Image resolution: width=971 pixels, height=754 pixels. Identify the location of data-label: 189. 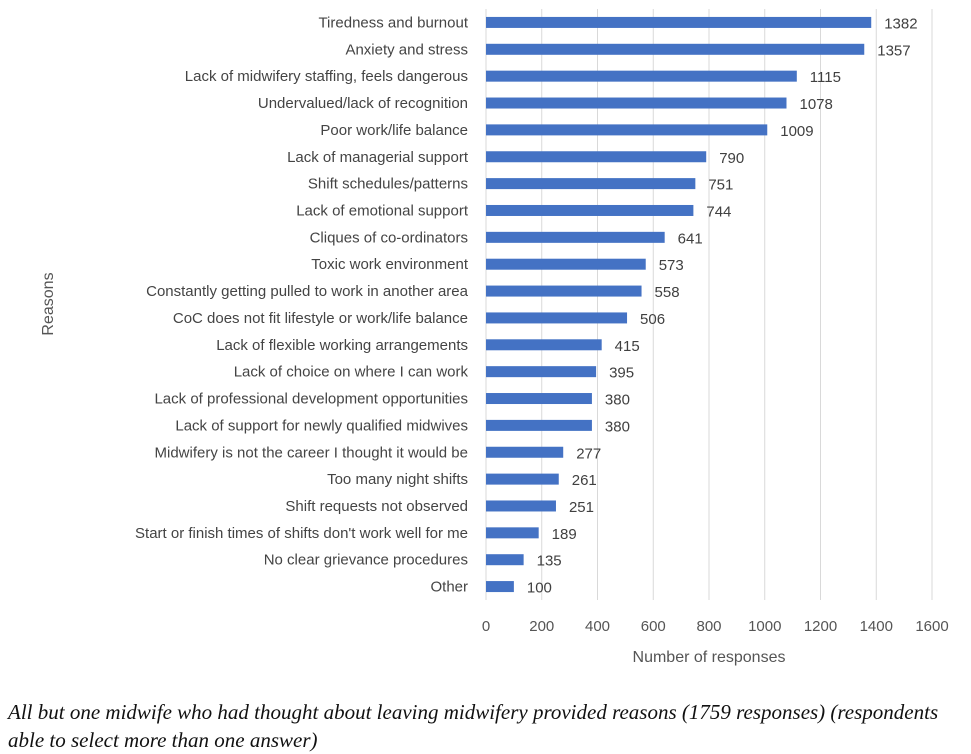
(564, 534).